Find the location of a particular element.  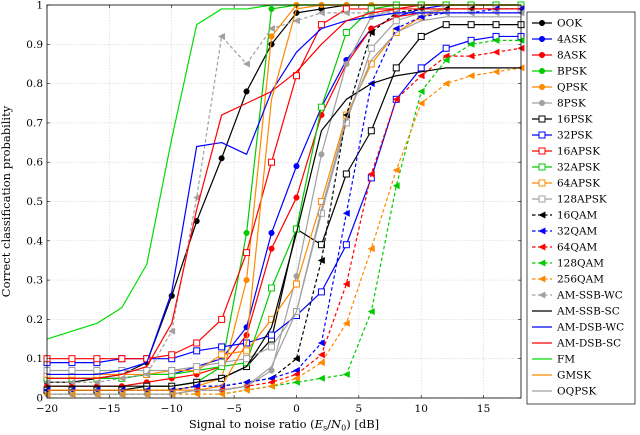

legend-entry-fm: FM is located at coordinates (553, 360).